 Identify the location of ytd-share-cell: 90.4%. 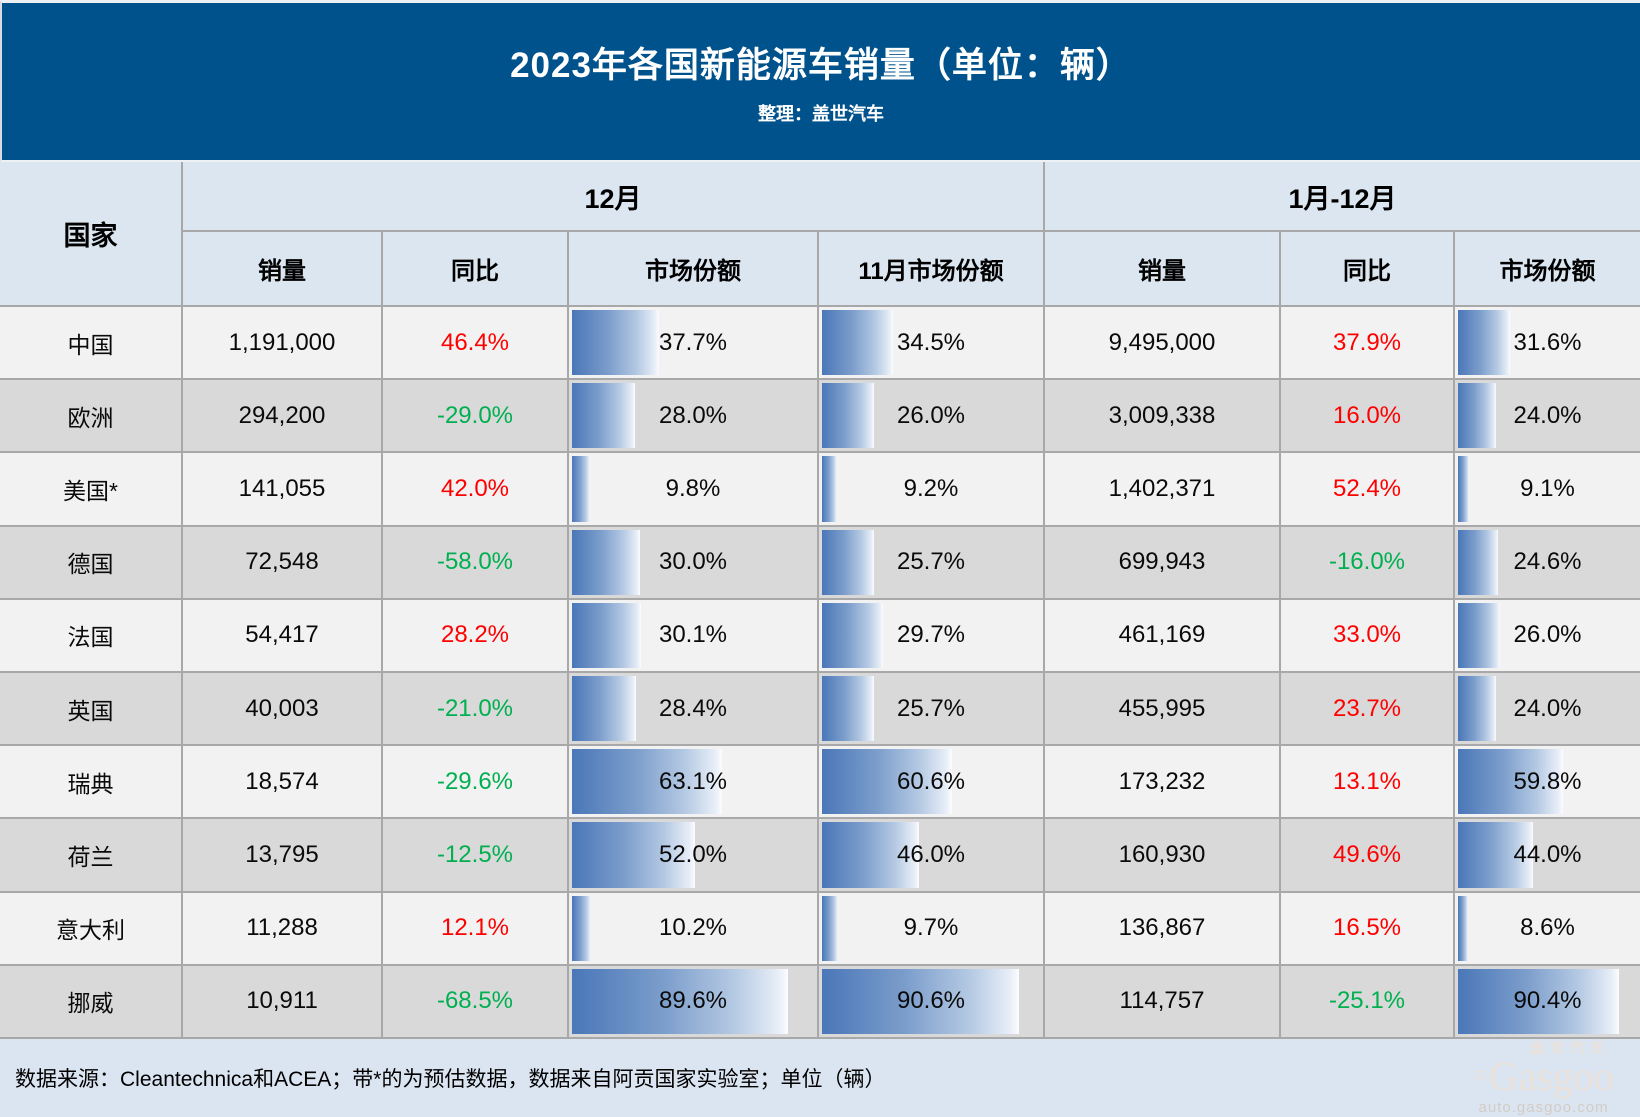
(1547, 1001).